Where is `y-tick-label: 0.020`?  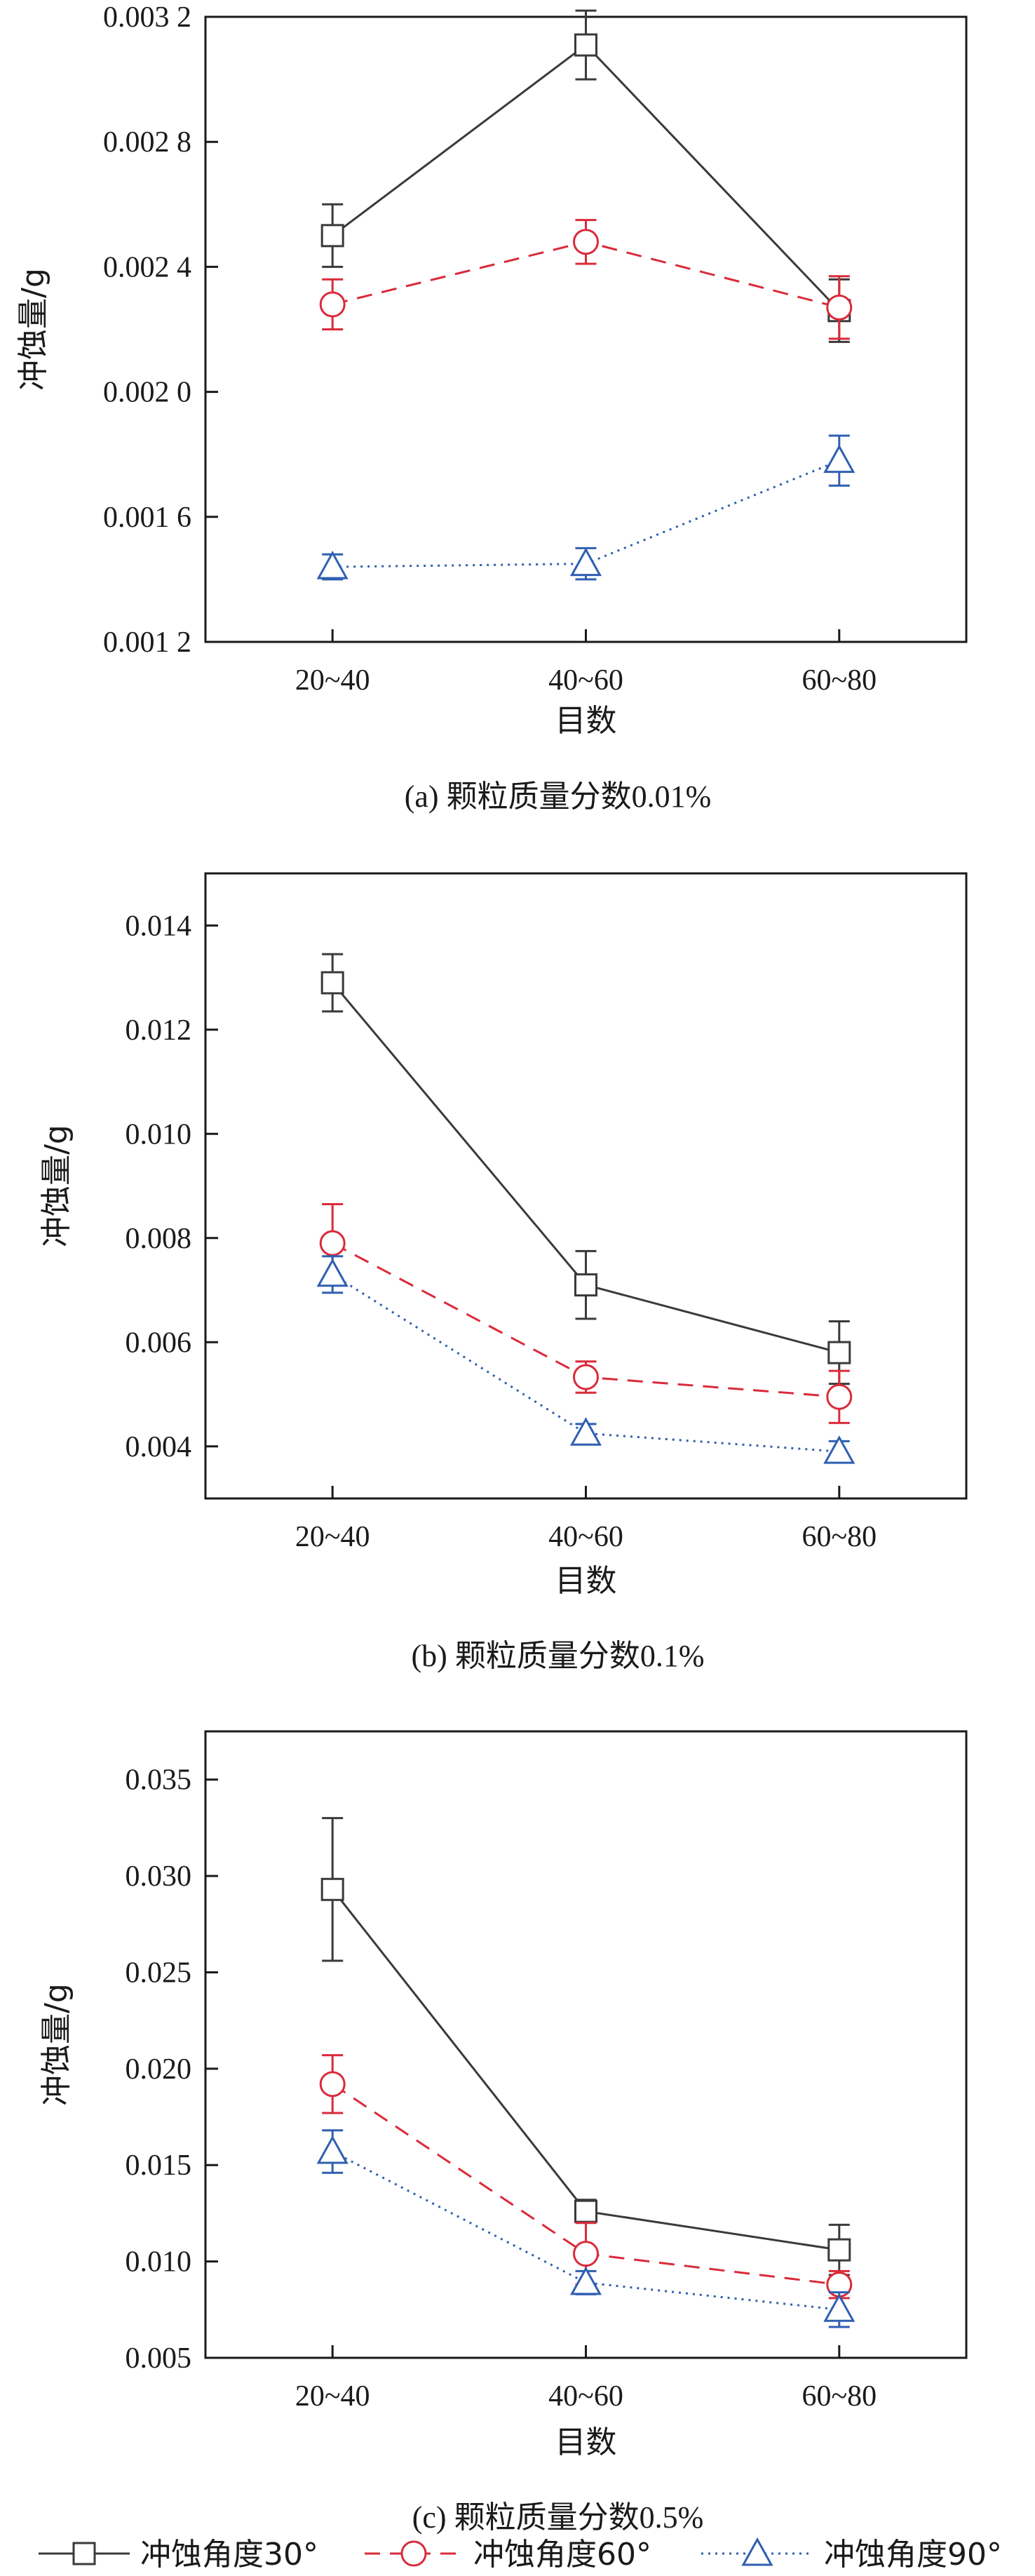
y-tick-label: 0.020 is located at coordinates (159, 2069).